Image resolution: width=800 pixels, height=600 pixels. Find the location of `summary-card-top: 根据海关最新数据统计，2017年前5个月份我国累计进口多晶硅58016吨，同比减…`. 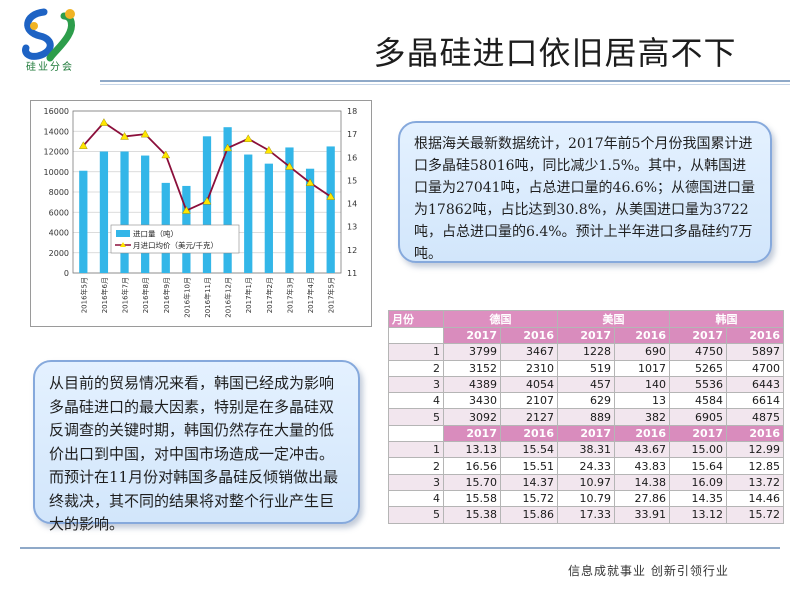

summary-card-top: 根据海关最新数据统计，2017年前5个月份我国累计进口多晶硅58016吨，同比减… is located at coordinates (585, 192).